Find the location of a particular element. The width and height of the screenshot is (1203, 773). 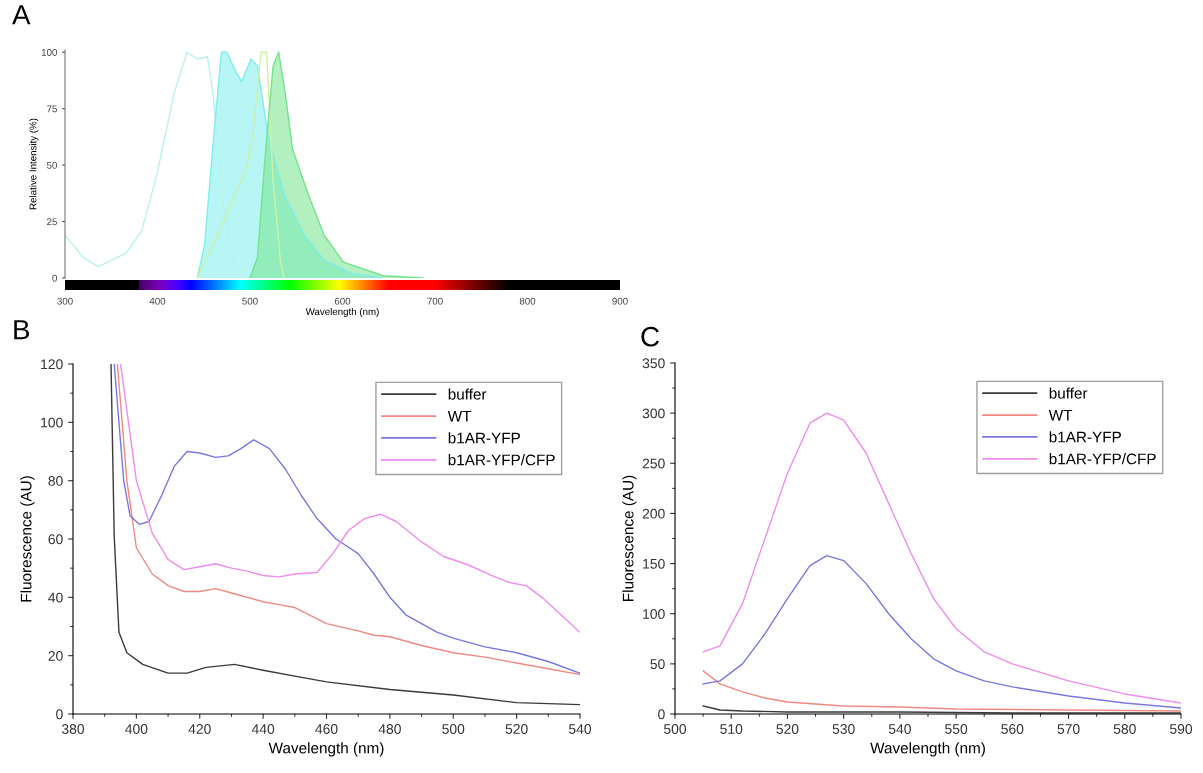

y-tick-label: 150 is located at coordinates (654, 563).